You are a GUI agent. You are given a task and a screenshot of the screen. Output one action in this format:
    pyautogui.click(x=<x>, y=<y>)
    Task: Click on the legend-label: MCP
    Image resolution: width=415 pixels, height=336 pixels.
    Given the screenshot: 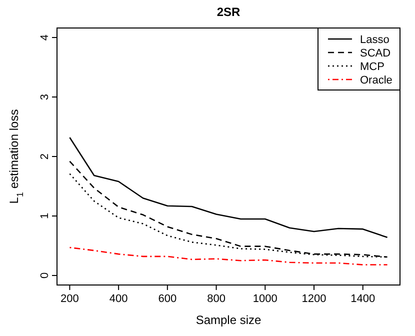 What is the action you would take?
    pyautogui.click(x=372, y=67)
    